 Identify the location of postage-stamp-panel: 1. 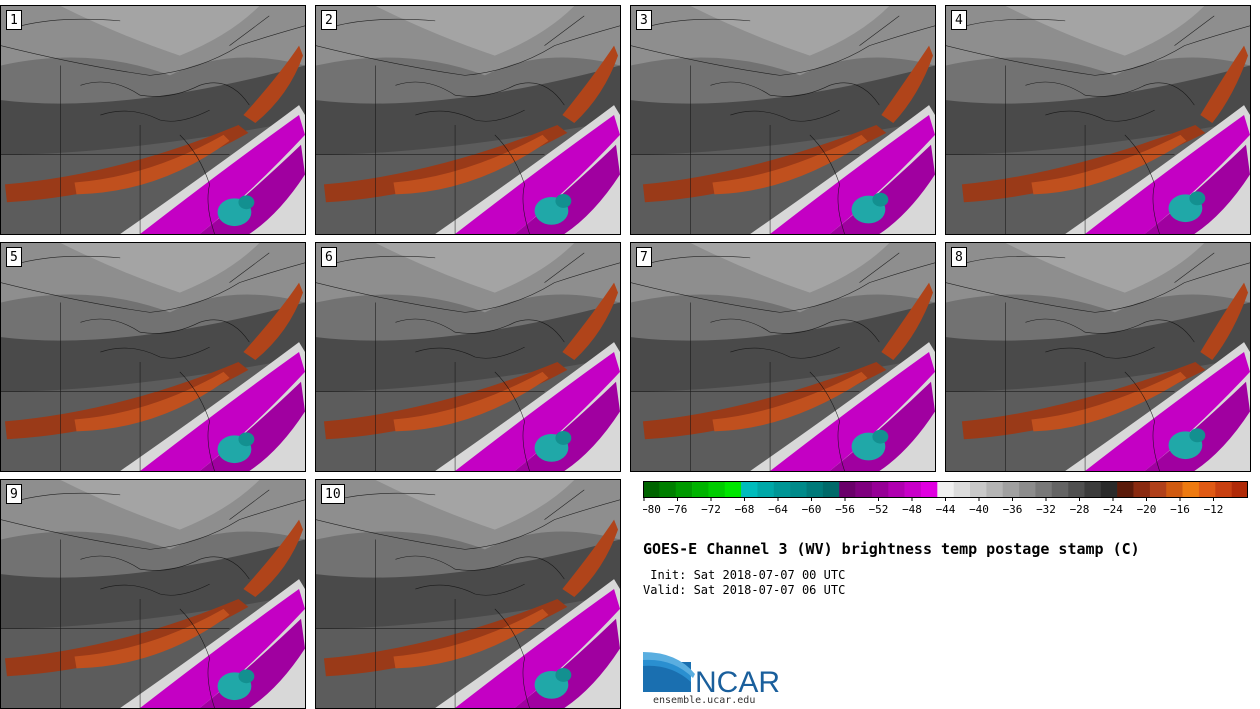
(153, 120).